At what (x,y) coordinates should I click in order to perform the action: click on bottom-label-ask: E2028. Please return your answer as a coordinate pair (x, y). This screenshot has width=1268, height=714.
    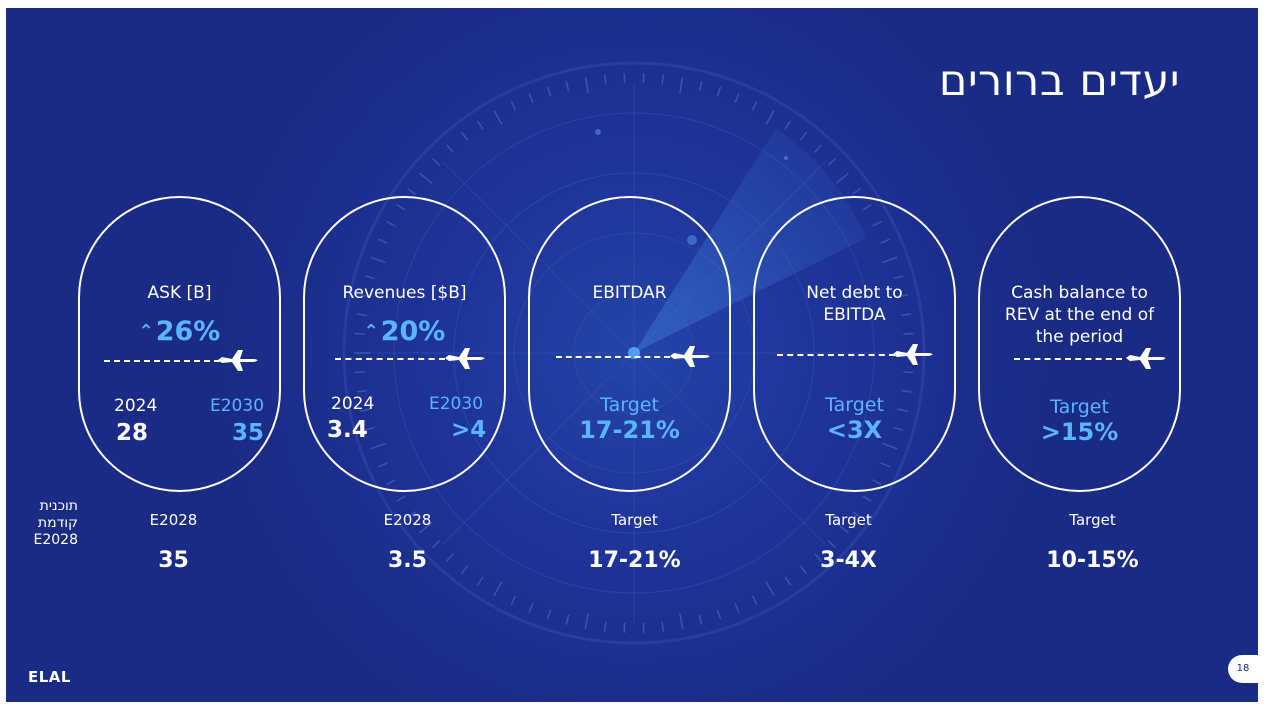
    Looking at the image, I should click on (173, 520).